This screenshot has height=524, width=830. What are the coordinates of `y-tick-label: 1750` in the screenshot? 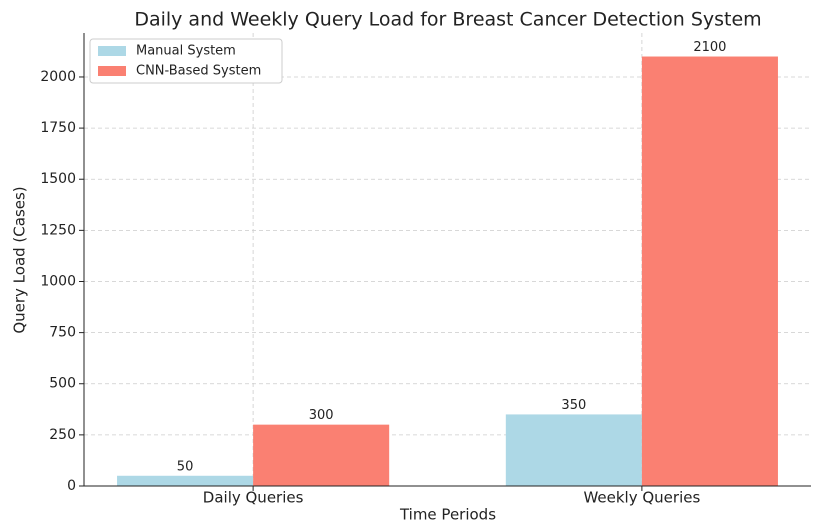 It's located at (58, 128).